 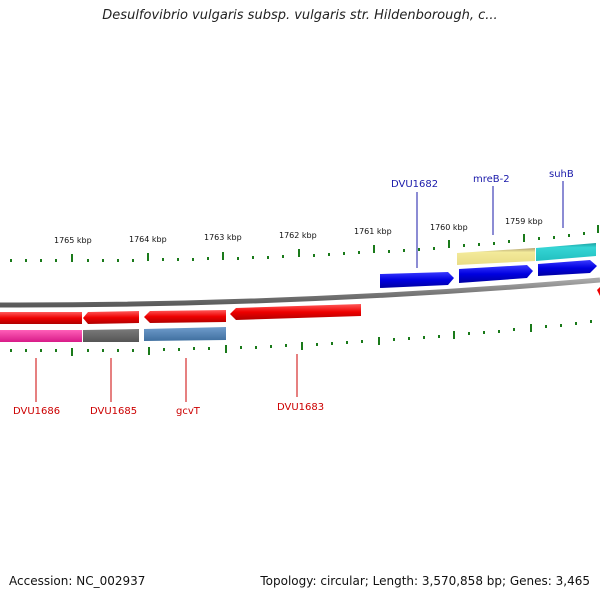 I want to click on scale-label: 1760 kbp, so click(x=449, y=227).